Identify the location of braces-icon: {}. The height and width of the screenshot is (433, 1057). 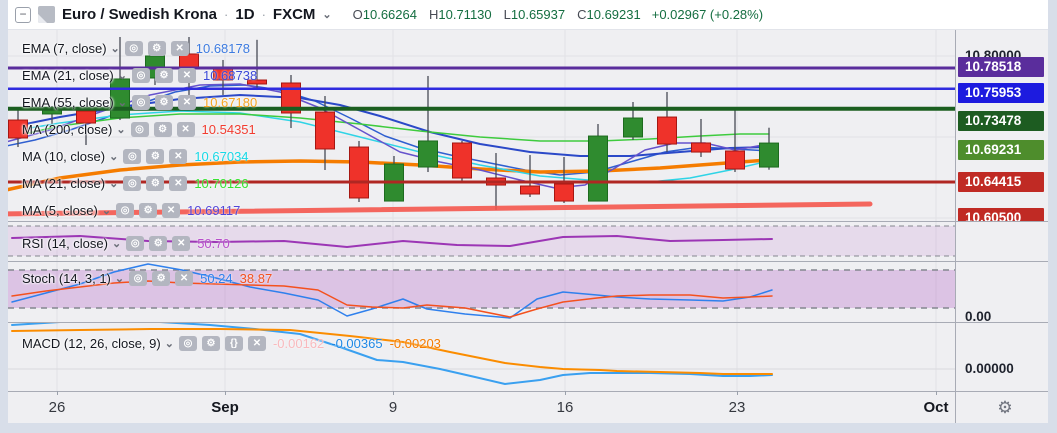
(233, 343).